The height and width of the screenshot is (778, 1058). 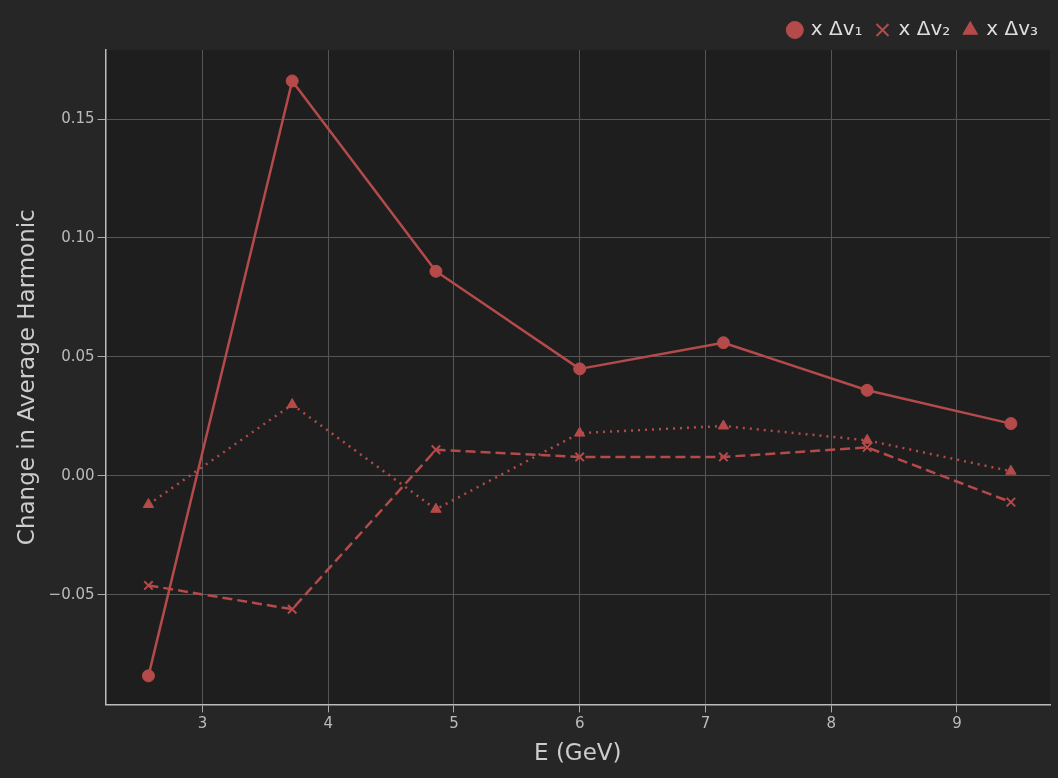 What do you see at coordinates (78, 236) in the screenshot?
I see `y-tick-label: 0.10` at bounding box center [78, 236].